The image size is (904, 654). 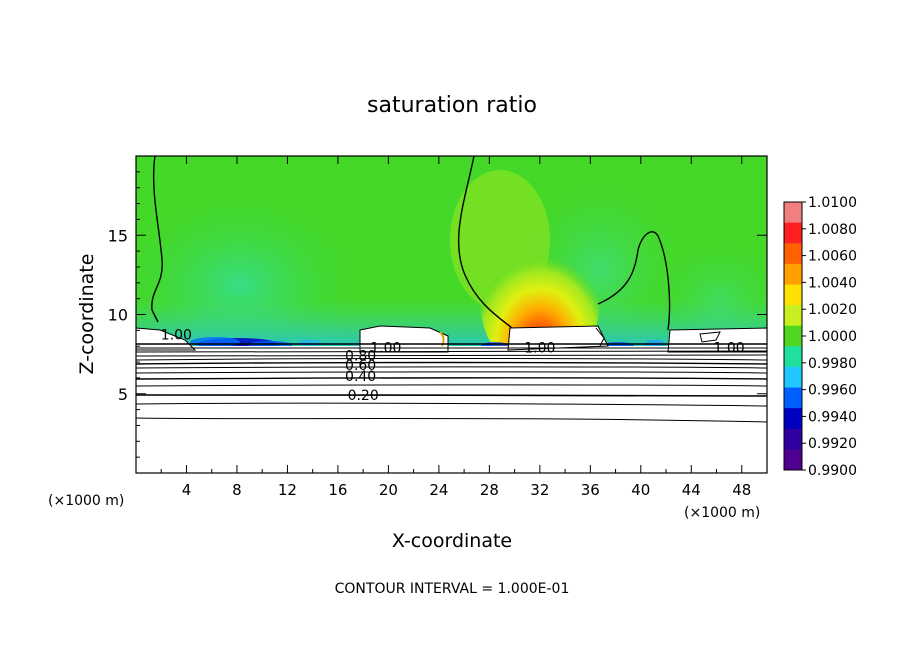 I want to click on y-axis-label: Z-coordinate, so click(x=87, y=314).